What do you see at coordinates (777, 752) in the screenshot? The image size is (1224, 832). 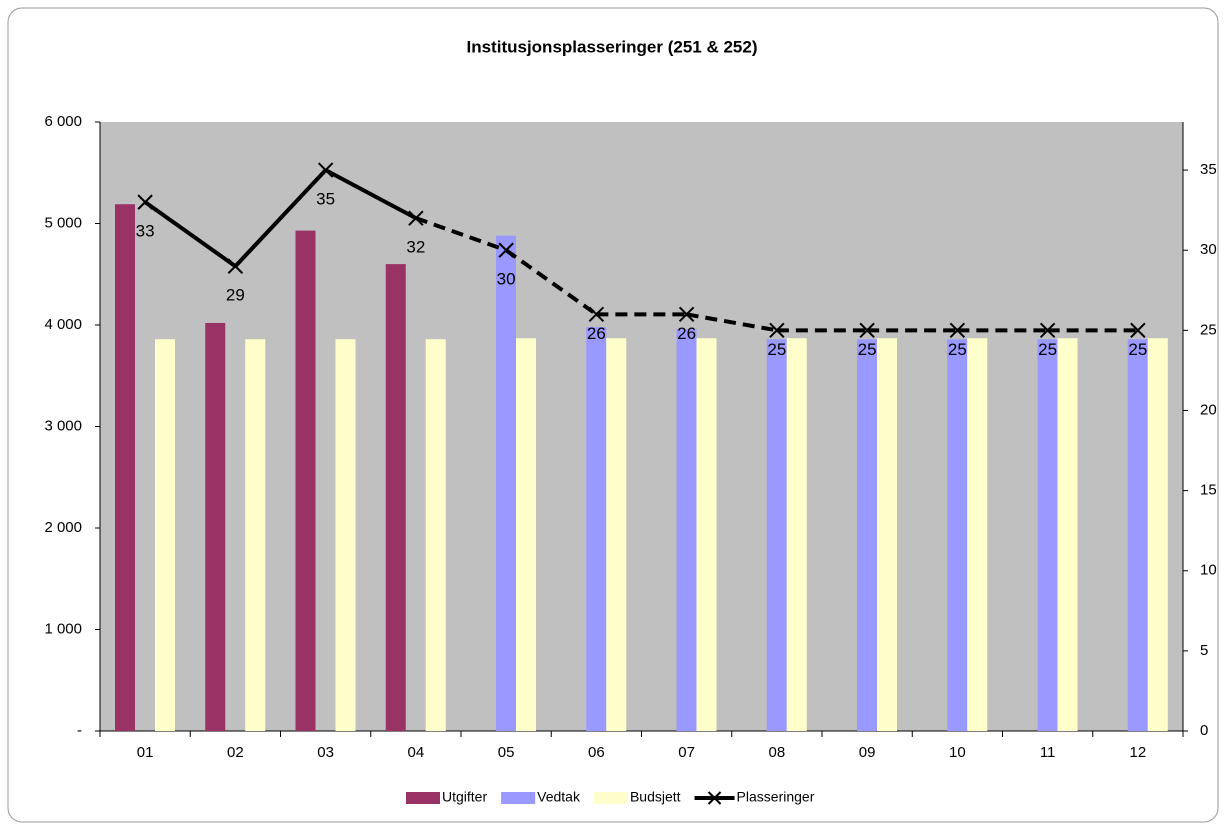 I see `x-tick-label: 08` at bounding box center [777, 752].